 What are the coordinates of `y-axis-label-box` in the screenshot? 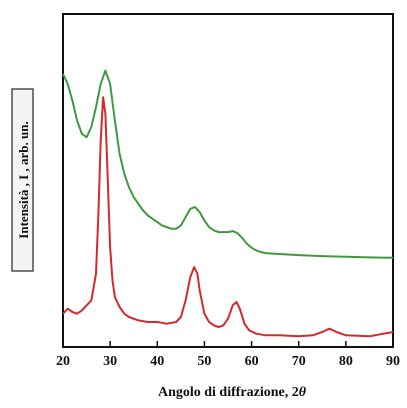 It's located at (22, 180).